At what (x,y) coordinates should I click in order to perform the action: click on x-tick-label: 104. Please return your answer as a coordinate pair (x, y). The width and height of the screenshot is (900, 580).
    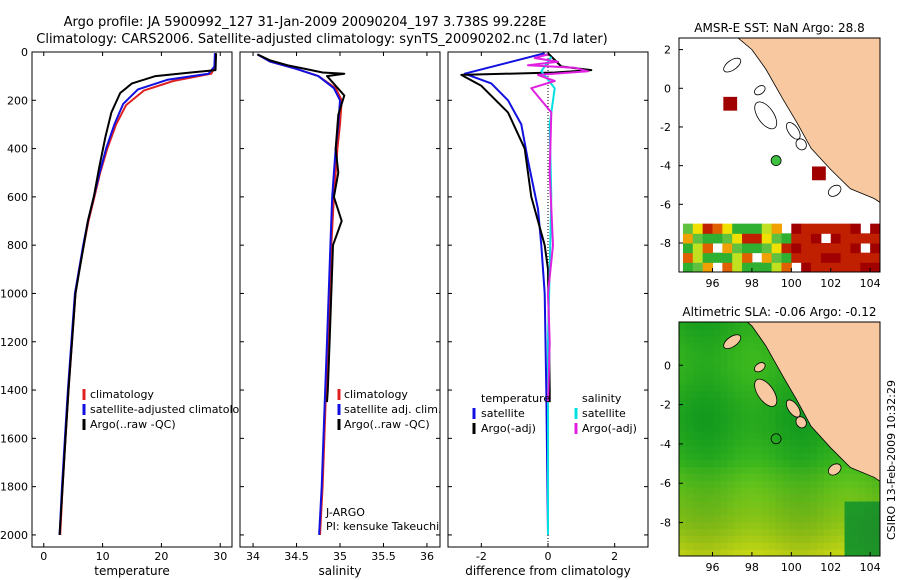
    Looking at the image, I should click on (870, 567).